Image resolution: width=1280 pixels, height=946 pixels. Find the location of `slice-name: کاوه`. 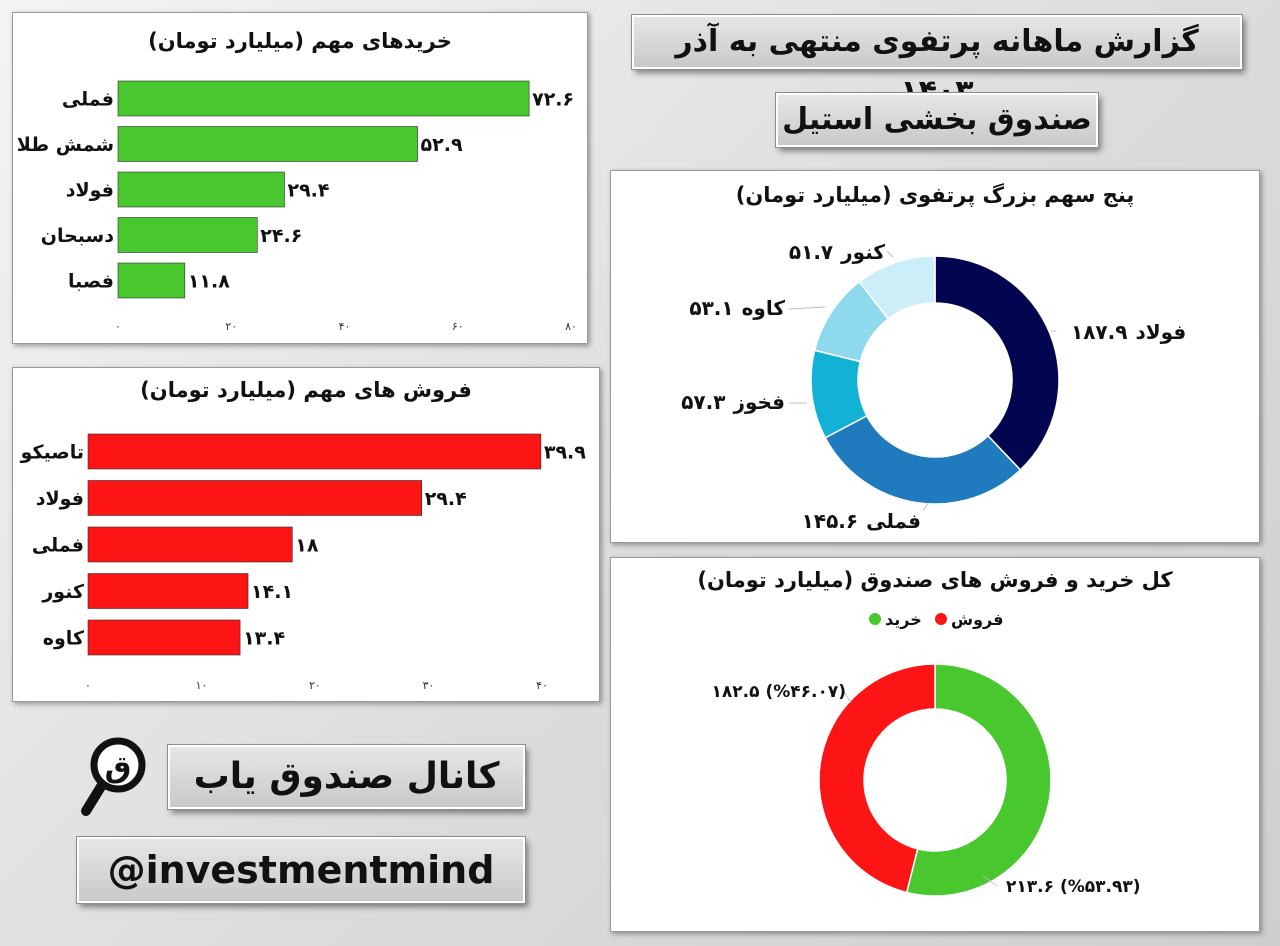

slice-name: کاوه is located at coordinates (764, 308).